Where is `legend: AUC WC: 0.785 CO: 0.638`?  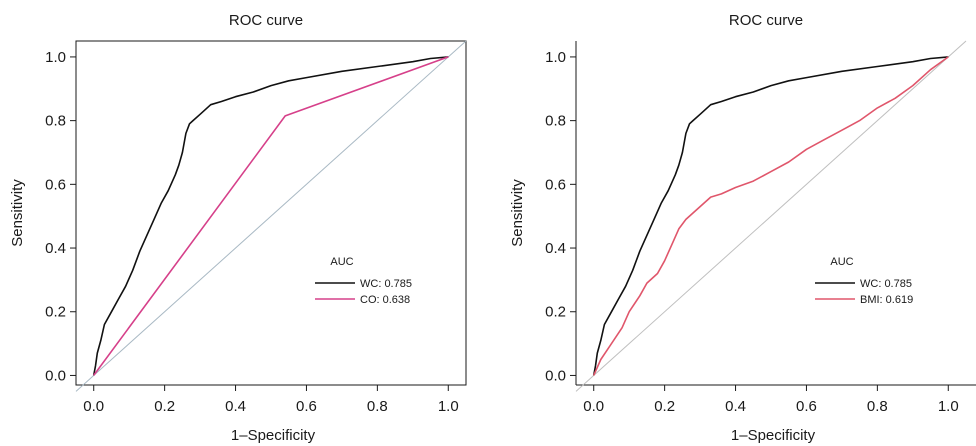
legend: AUC WC: 0.785 CO: 0.638 is located at coordinates (363, 281).